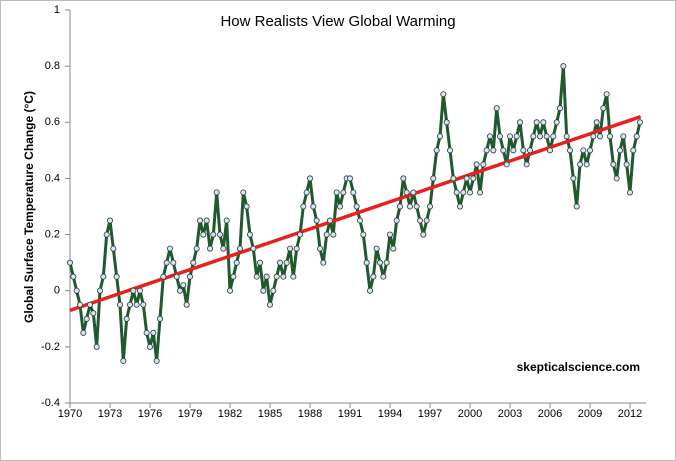 Image resolution: width=676 pixels, height=461 pixels. What do you see at coordinates (578, 367) in the screenshot?
I see `watermark: skepticalscience.com` at bounding box center [578, 367].